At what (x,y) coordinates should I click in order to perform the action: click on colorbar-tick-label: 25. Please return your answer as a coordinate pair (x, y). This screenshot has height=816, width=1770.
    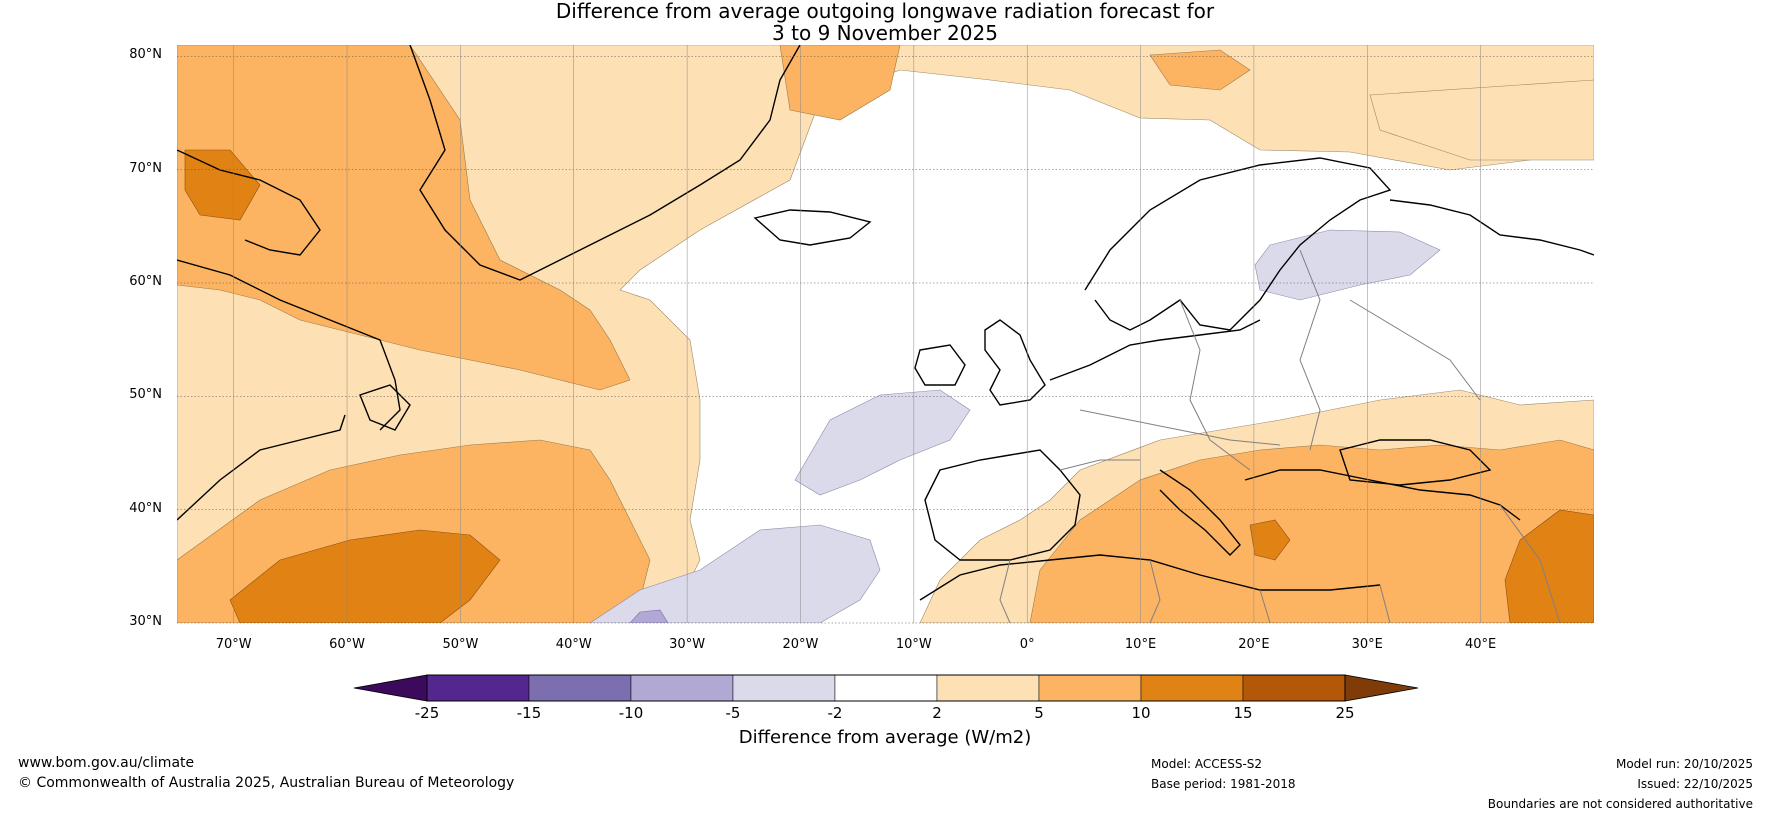
    Looking at the image, I should click on (1345, 713).